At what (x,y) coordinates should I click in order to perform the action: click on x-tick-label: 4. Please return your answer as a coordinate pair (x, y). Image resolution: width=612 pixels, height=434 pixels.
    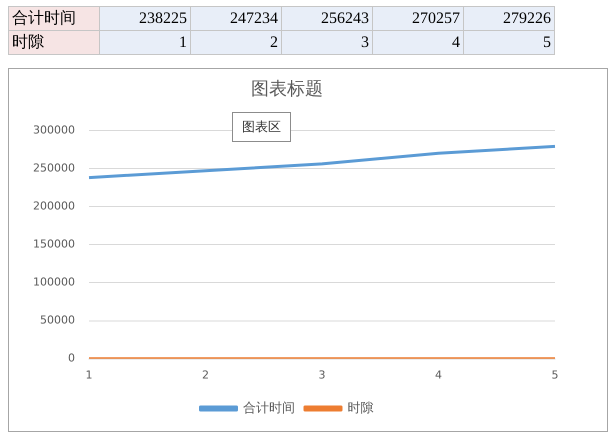
    Looking at the image, I should click on (438, 375).